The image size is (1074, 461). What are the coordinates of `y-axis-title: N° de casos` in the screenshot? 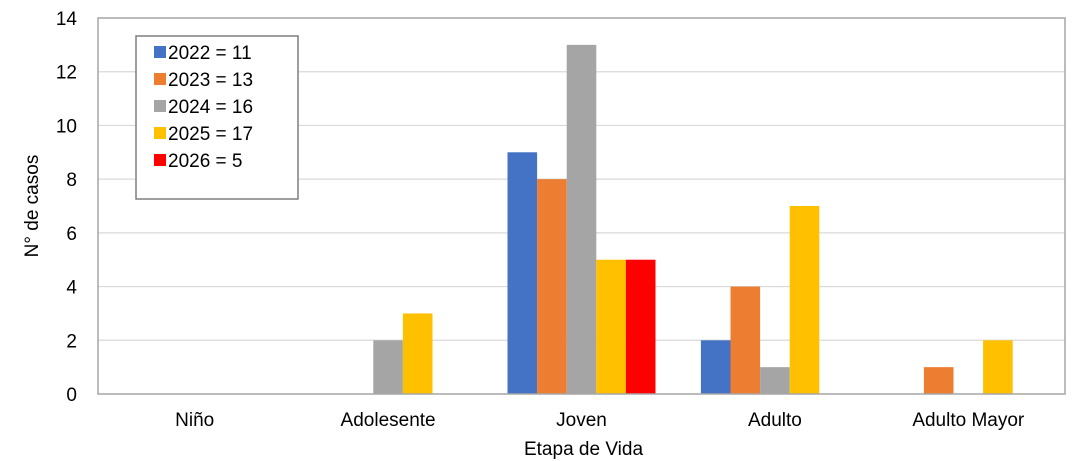 It's located at (32, 206).